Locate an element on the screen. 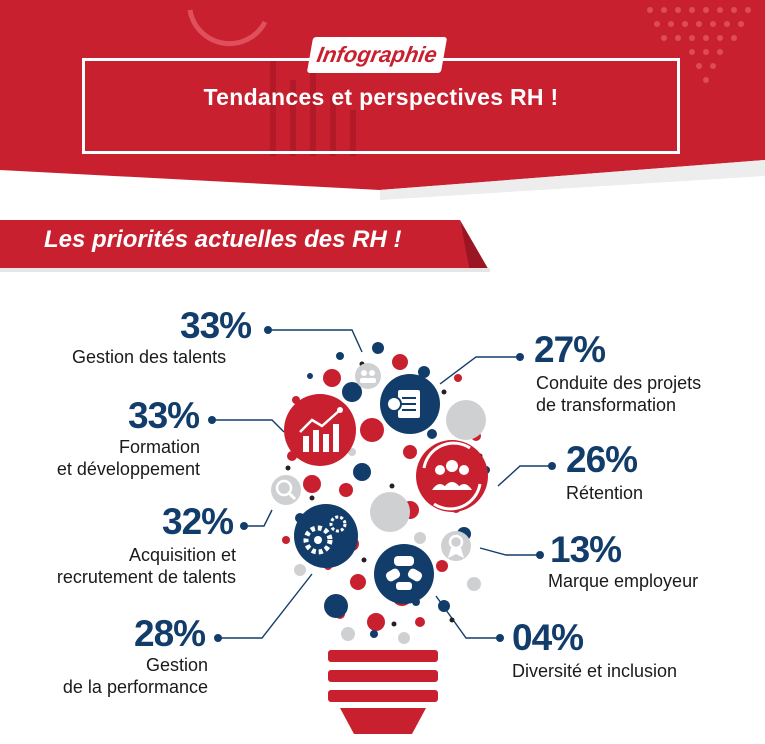 The image size is (765, 744). pct-retention: 26% is located at coordinates (602, 459).